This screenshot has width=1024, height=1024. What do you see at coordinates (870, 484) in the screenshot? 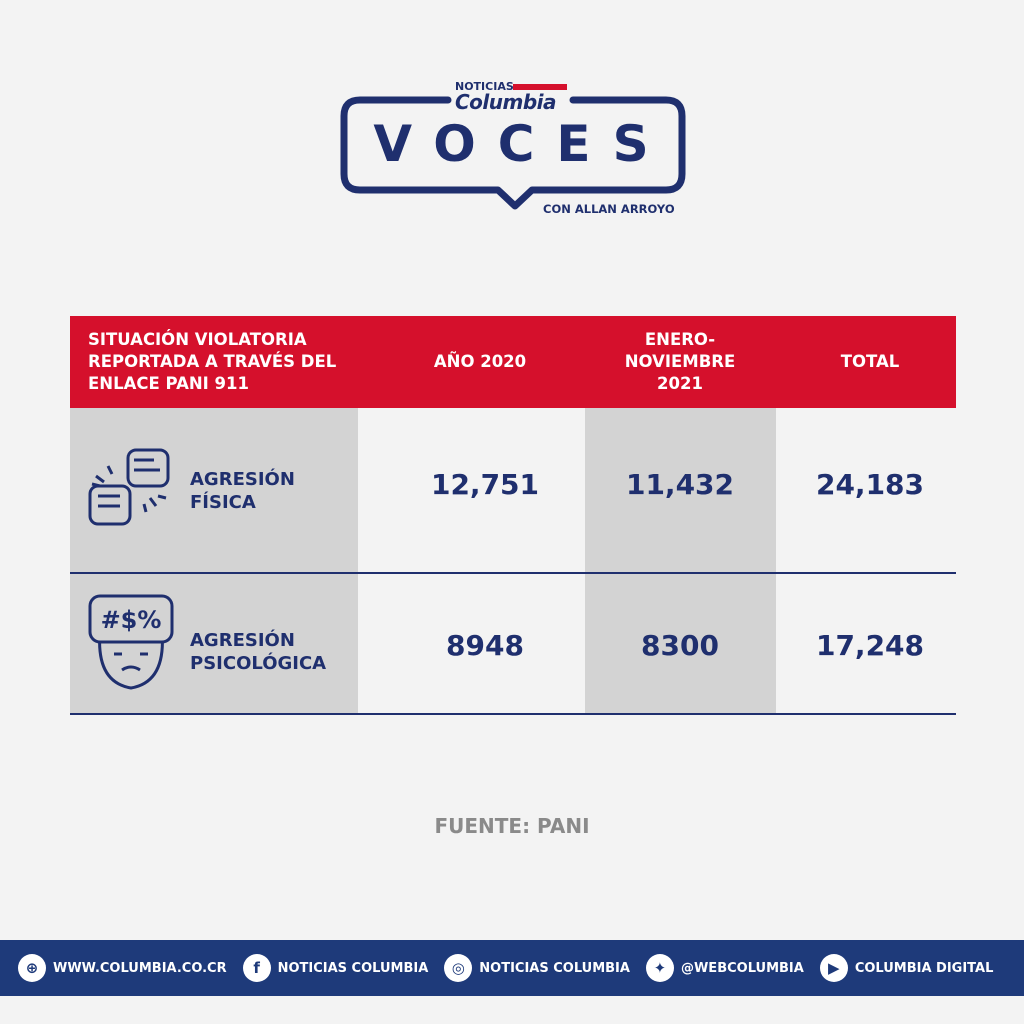
I see `value-total: 24,183` at bounding box center [870, 484].